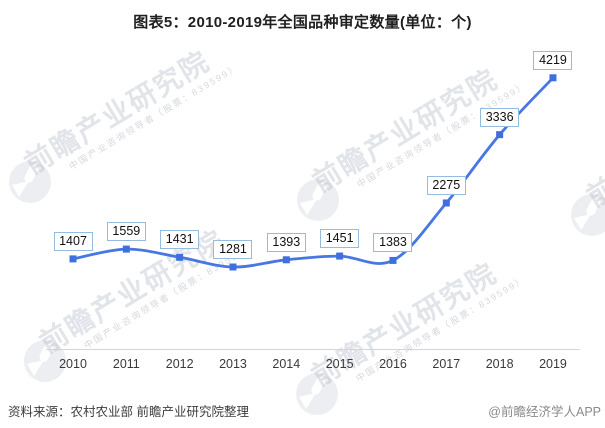 The width and height of the screenshot is (605, 428). Describe the element at coordinates (73, 241) in the screenshot. I see `data-label: 1407` at that location.